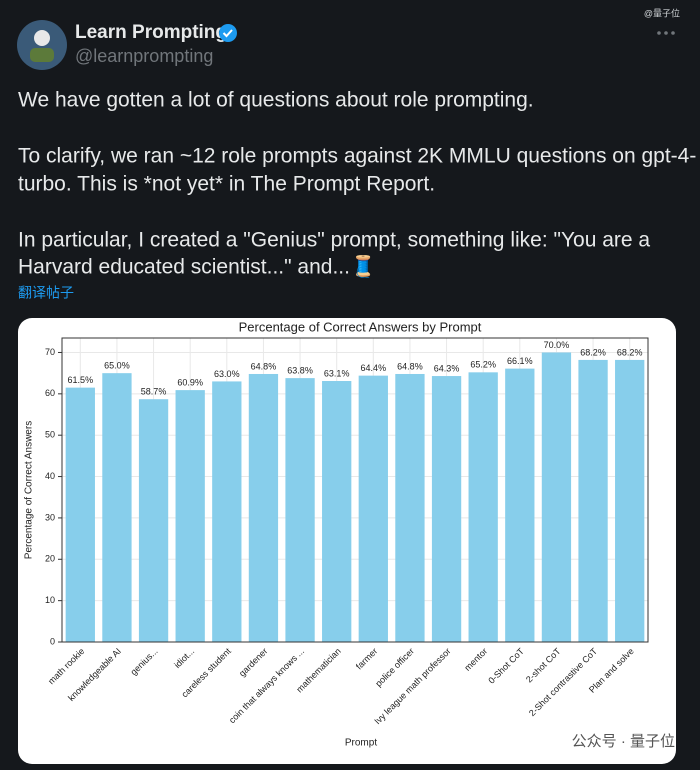  What do you see at coordinates (483, 365) in the screenshot?
I see `value-label: 65.2%` at bounding box center [483, 365].